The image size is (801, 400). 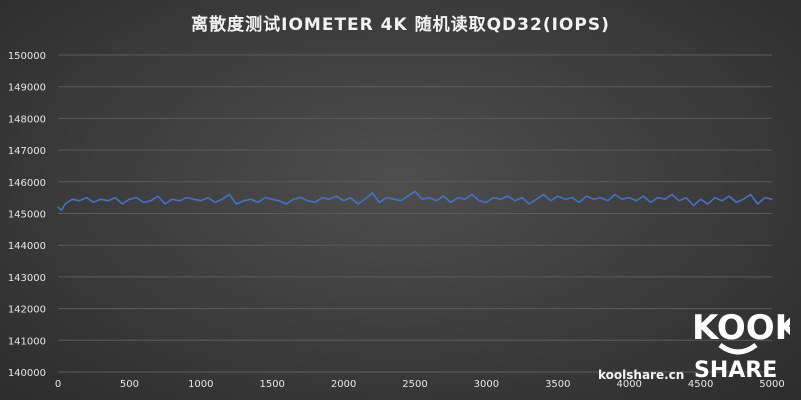 I want to click on y-tick-label: 143000, so click(x=27, y=278).